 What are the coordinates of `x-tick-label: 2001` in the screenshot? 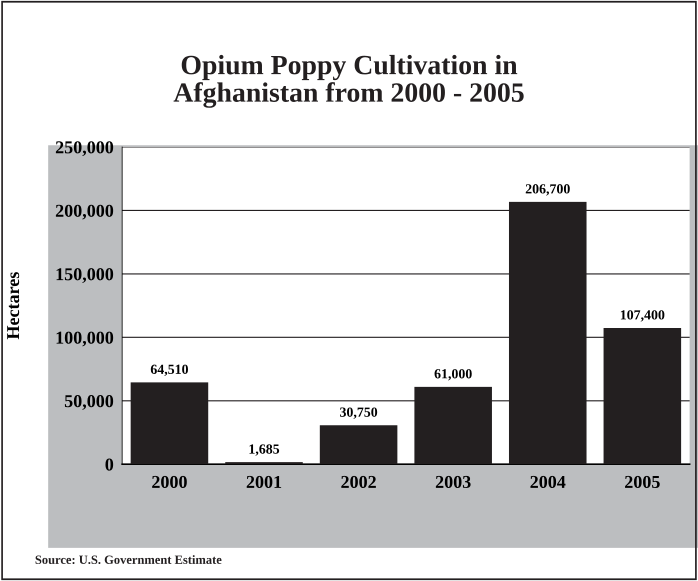 It's located at (264, 482).